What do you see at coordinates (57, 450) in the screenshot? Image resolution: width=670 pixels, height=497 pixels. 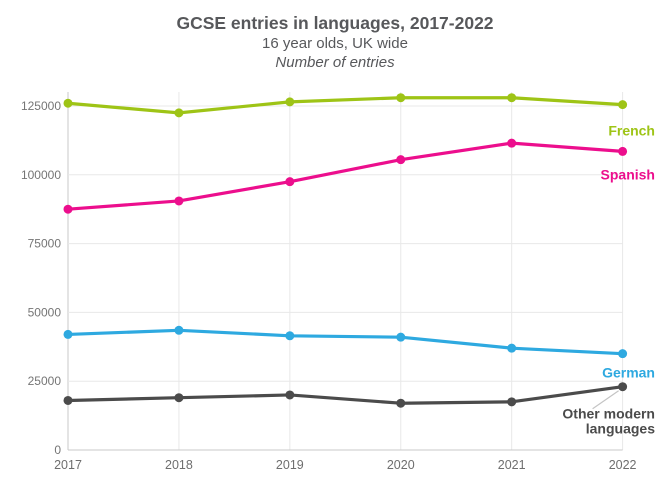 I see `y-axis-tick-label: 0` at bounding box center [57, 450].